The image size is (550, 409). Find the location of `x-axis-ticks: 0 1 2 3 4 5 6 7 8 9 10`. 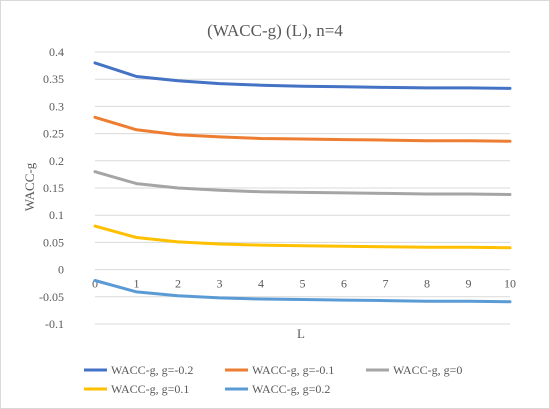

x-axis-ticks: 0 1 2 3 4 5 6 7 8 9 10 is located at coordinates (304, 284).